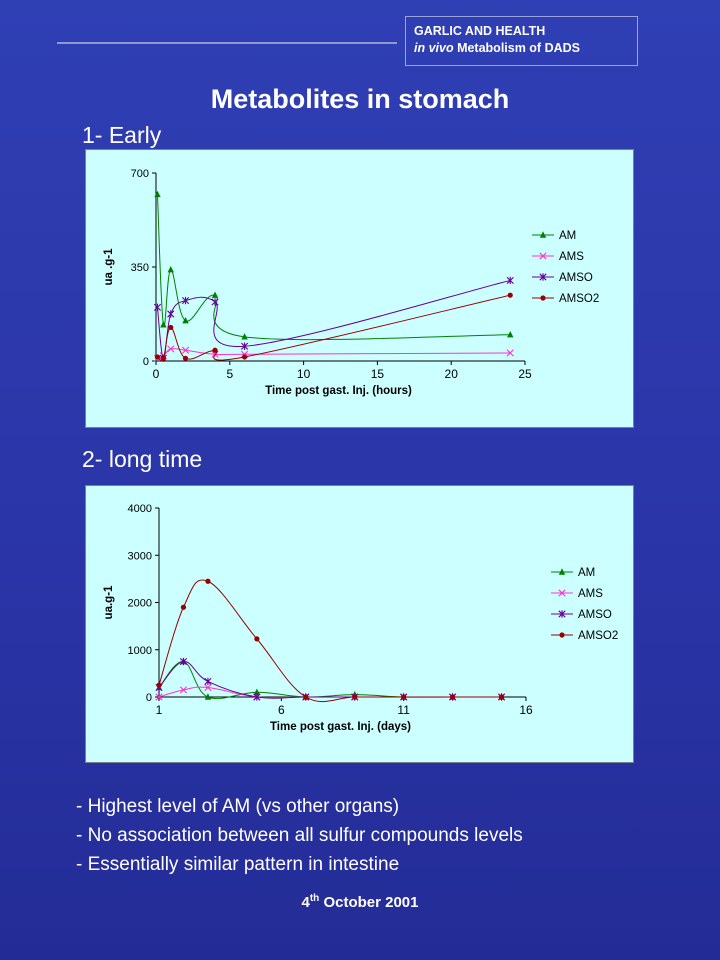  Describe the element at coordinates (369, 902) in the screenshot. I see `footer-rest: October 2001` at that location.